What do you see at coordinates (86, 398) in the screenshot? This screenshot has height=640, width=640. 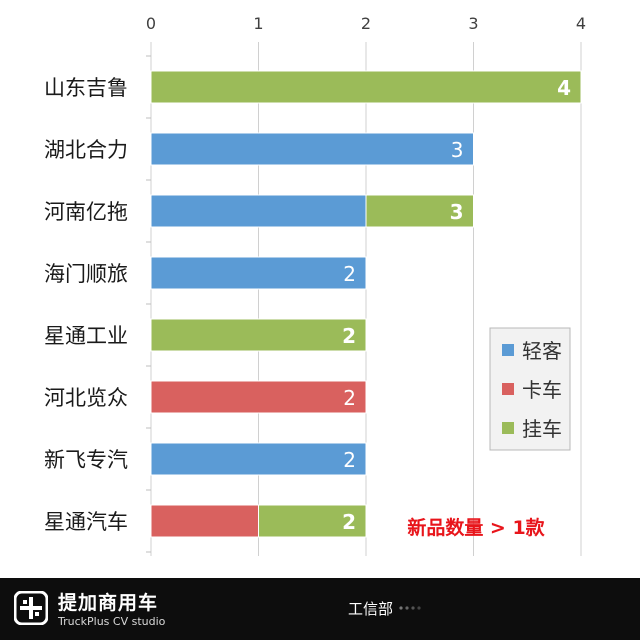 I see `category-label: 河北览众` at bounding box center [86, 398].